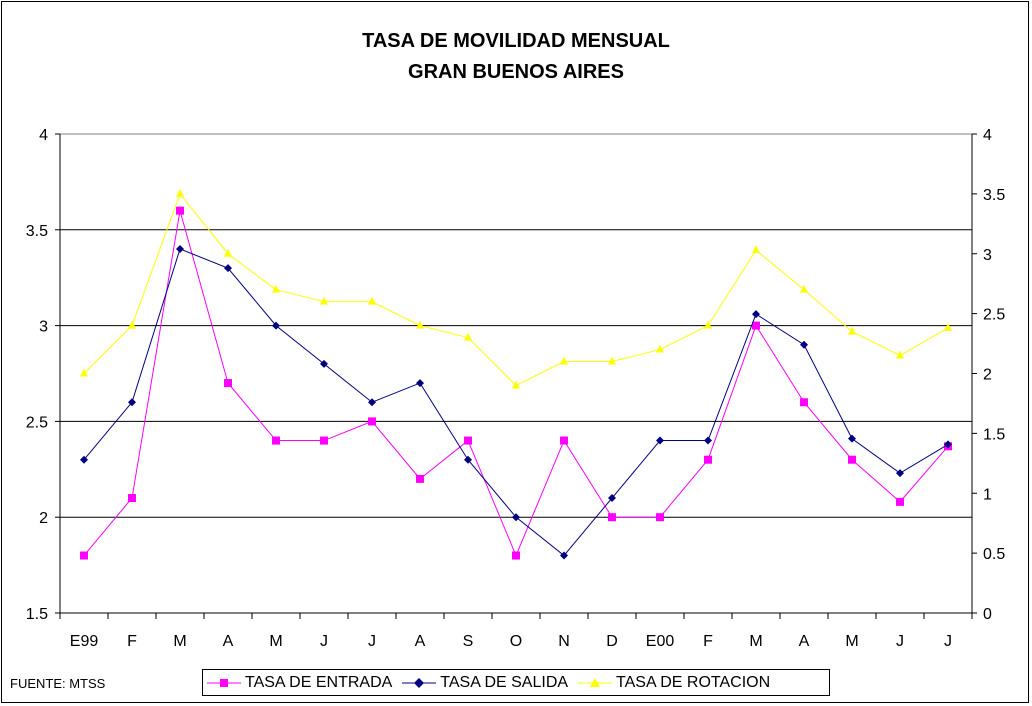 This screenshot has width=1032, height=706. Describe the element at coordinates (987, 614) in the screenshot. I see `y-right-tick-label: 0` at that location.